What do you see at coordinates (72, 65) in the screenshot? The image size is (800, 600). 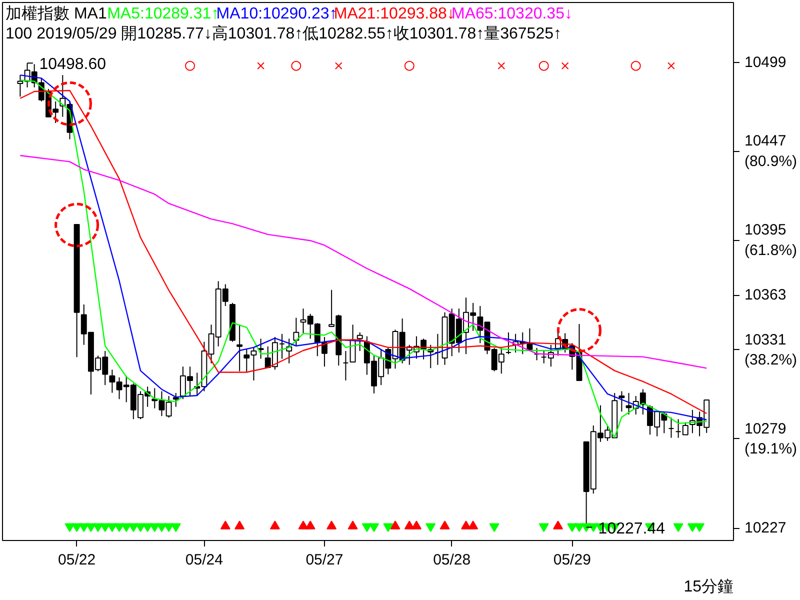 I see `annotation: 10498.60` at bounding box center [72, 65].